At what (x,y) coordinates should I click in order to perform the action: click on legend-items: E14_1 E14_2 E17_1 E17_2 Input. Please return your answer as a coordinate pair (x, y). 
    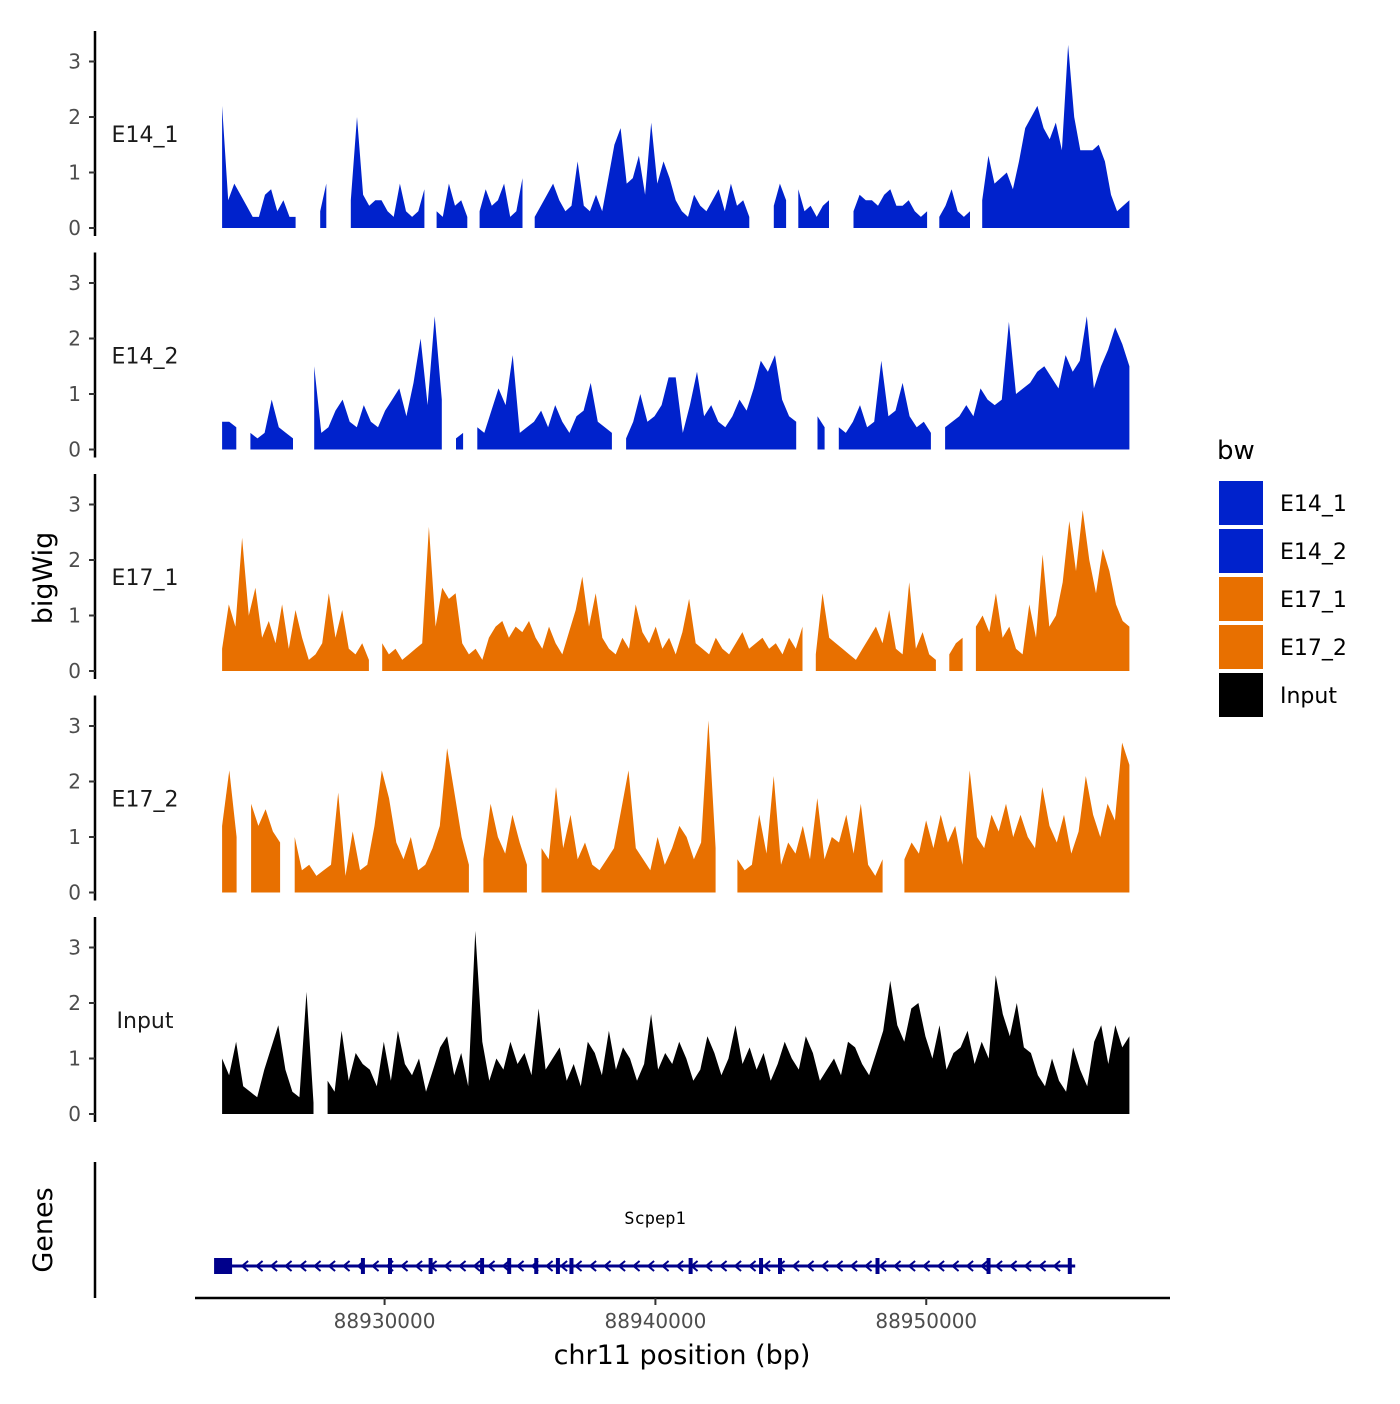
    Looking at the image, I should click on (1283, 599).